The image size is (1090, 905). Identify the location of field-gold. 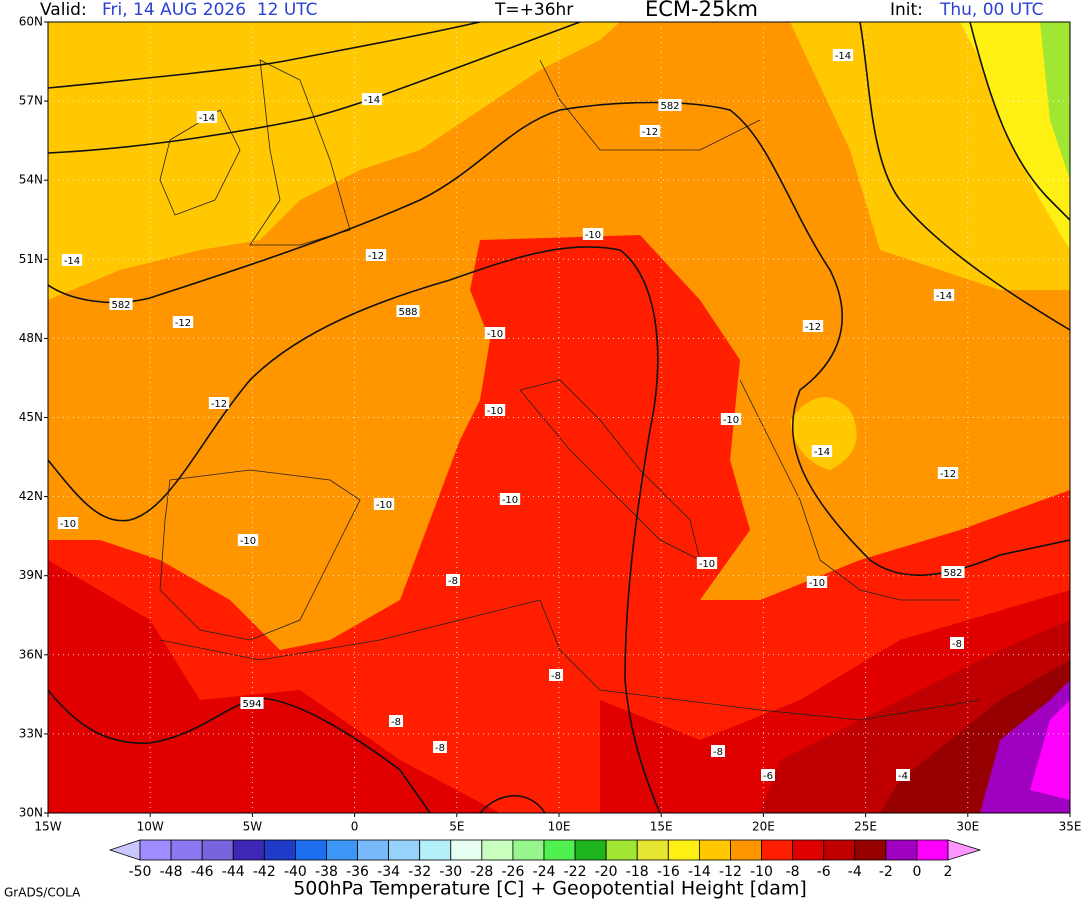
(823, 433).